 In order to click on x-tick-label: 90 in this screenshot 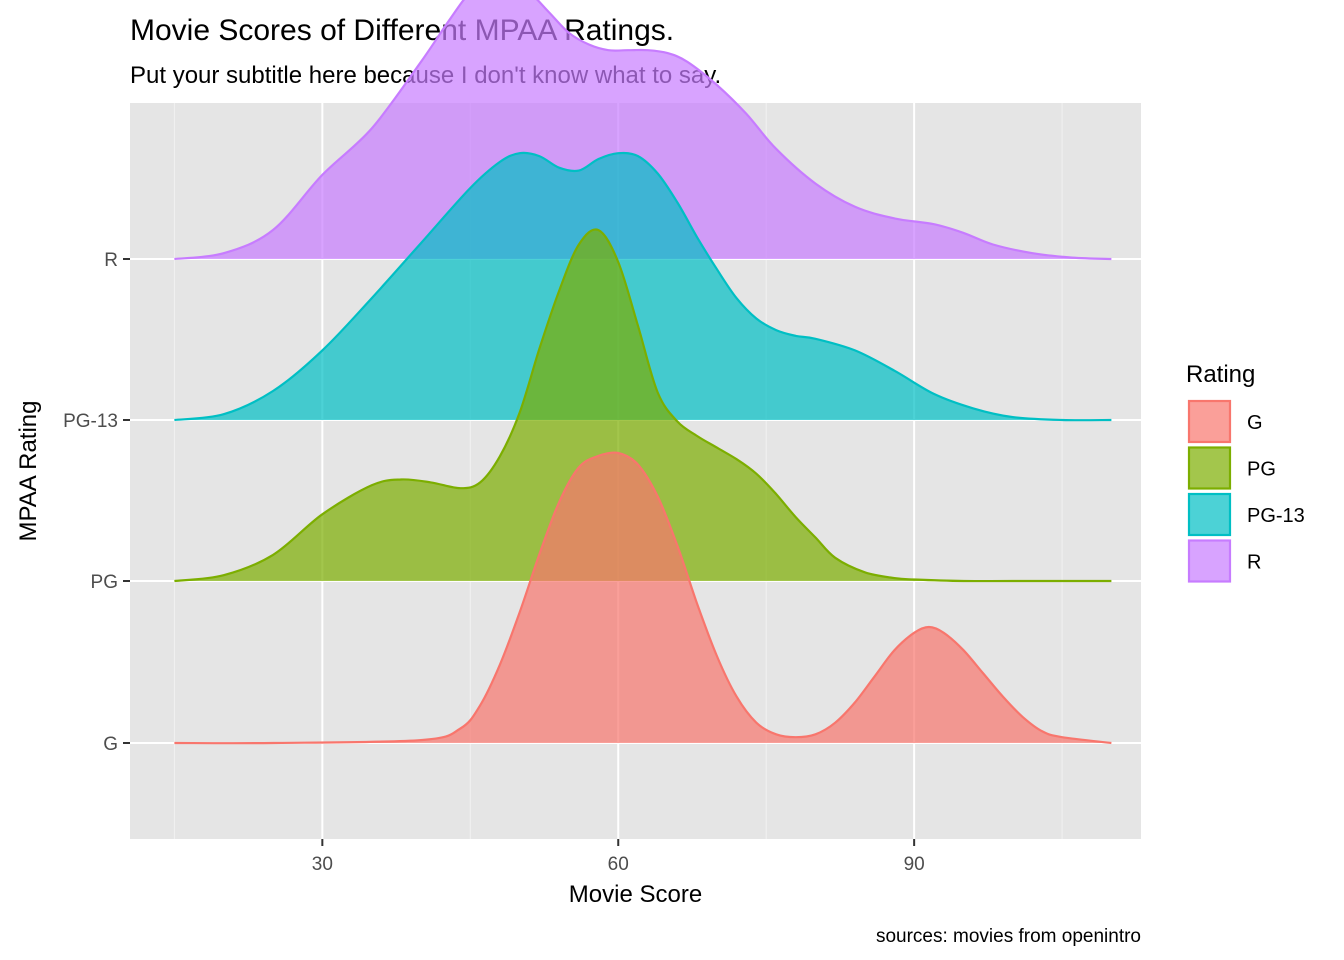, I will do `click(914, 864)`.